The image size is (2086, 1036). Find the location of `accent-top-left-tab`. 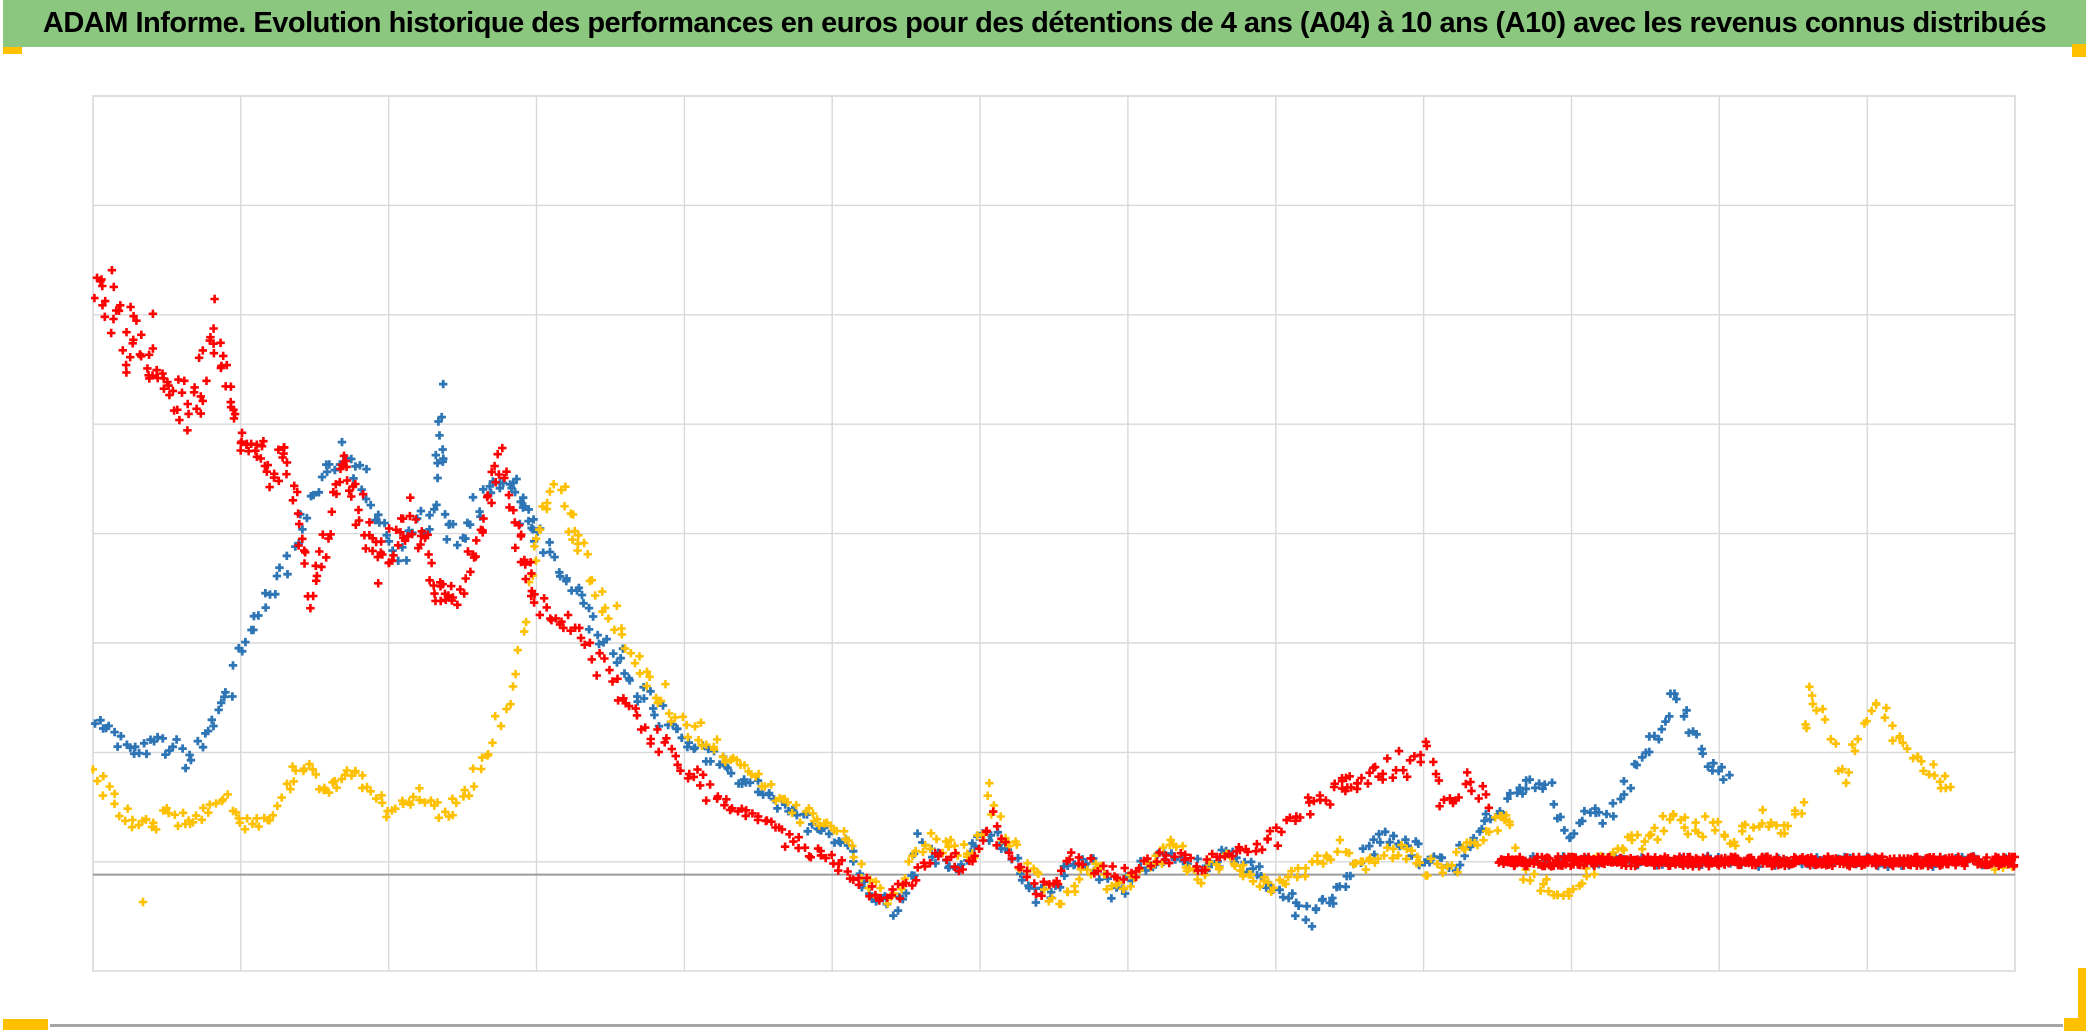

accent-top-left-tab is located at coordinates (12, 50).